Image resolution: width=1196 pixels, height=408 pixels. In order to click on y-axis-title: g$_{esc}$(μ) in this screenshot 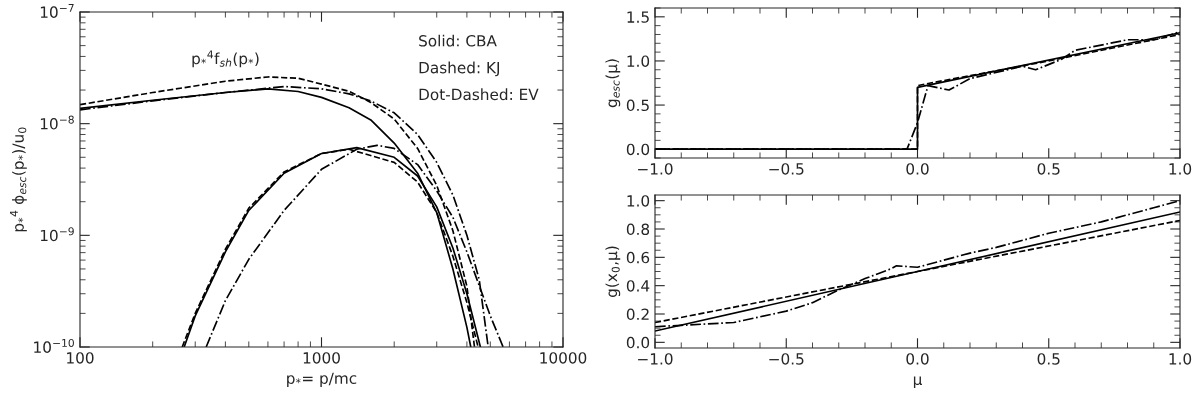, I will do `click(613, 83)`.